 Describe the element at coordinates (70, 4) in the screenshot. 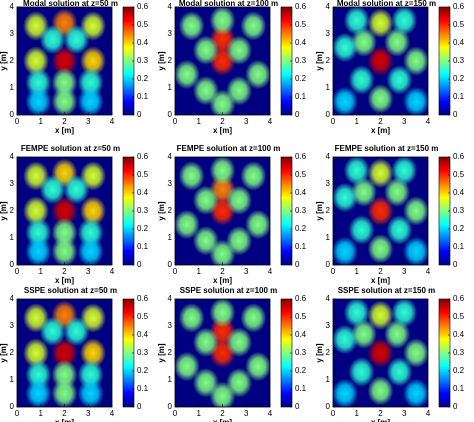

I see `panel-title: Modal solution at z=50 m` at that location.